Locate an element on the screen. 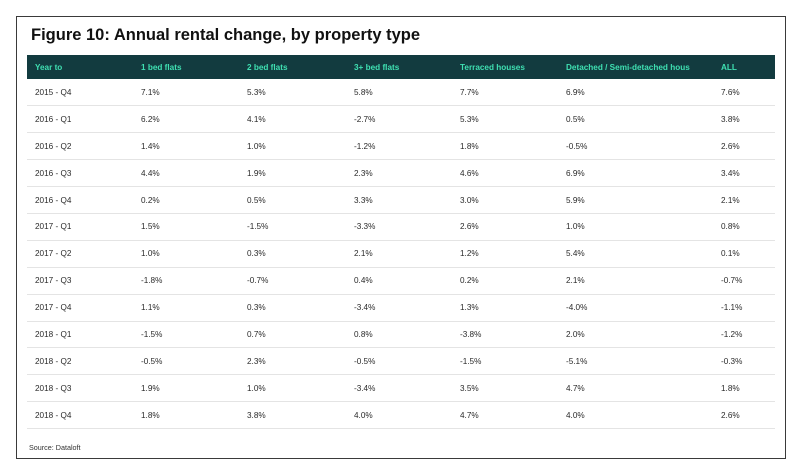 The image size is (802, 473). one-bed-flats-cell: 1.5% is located at coordinates (150, 227).